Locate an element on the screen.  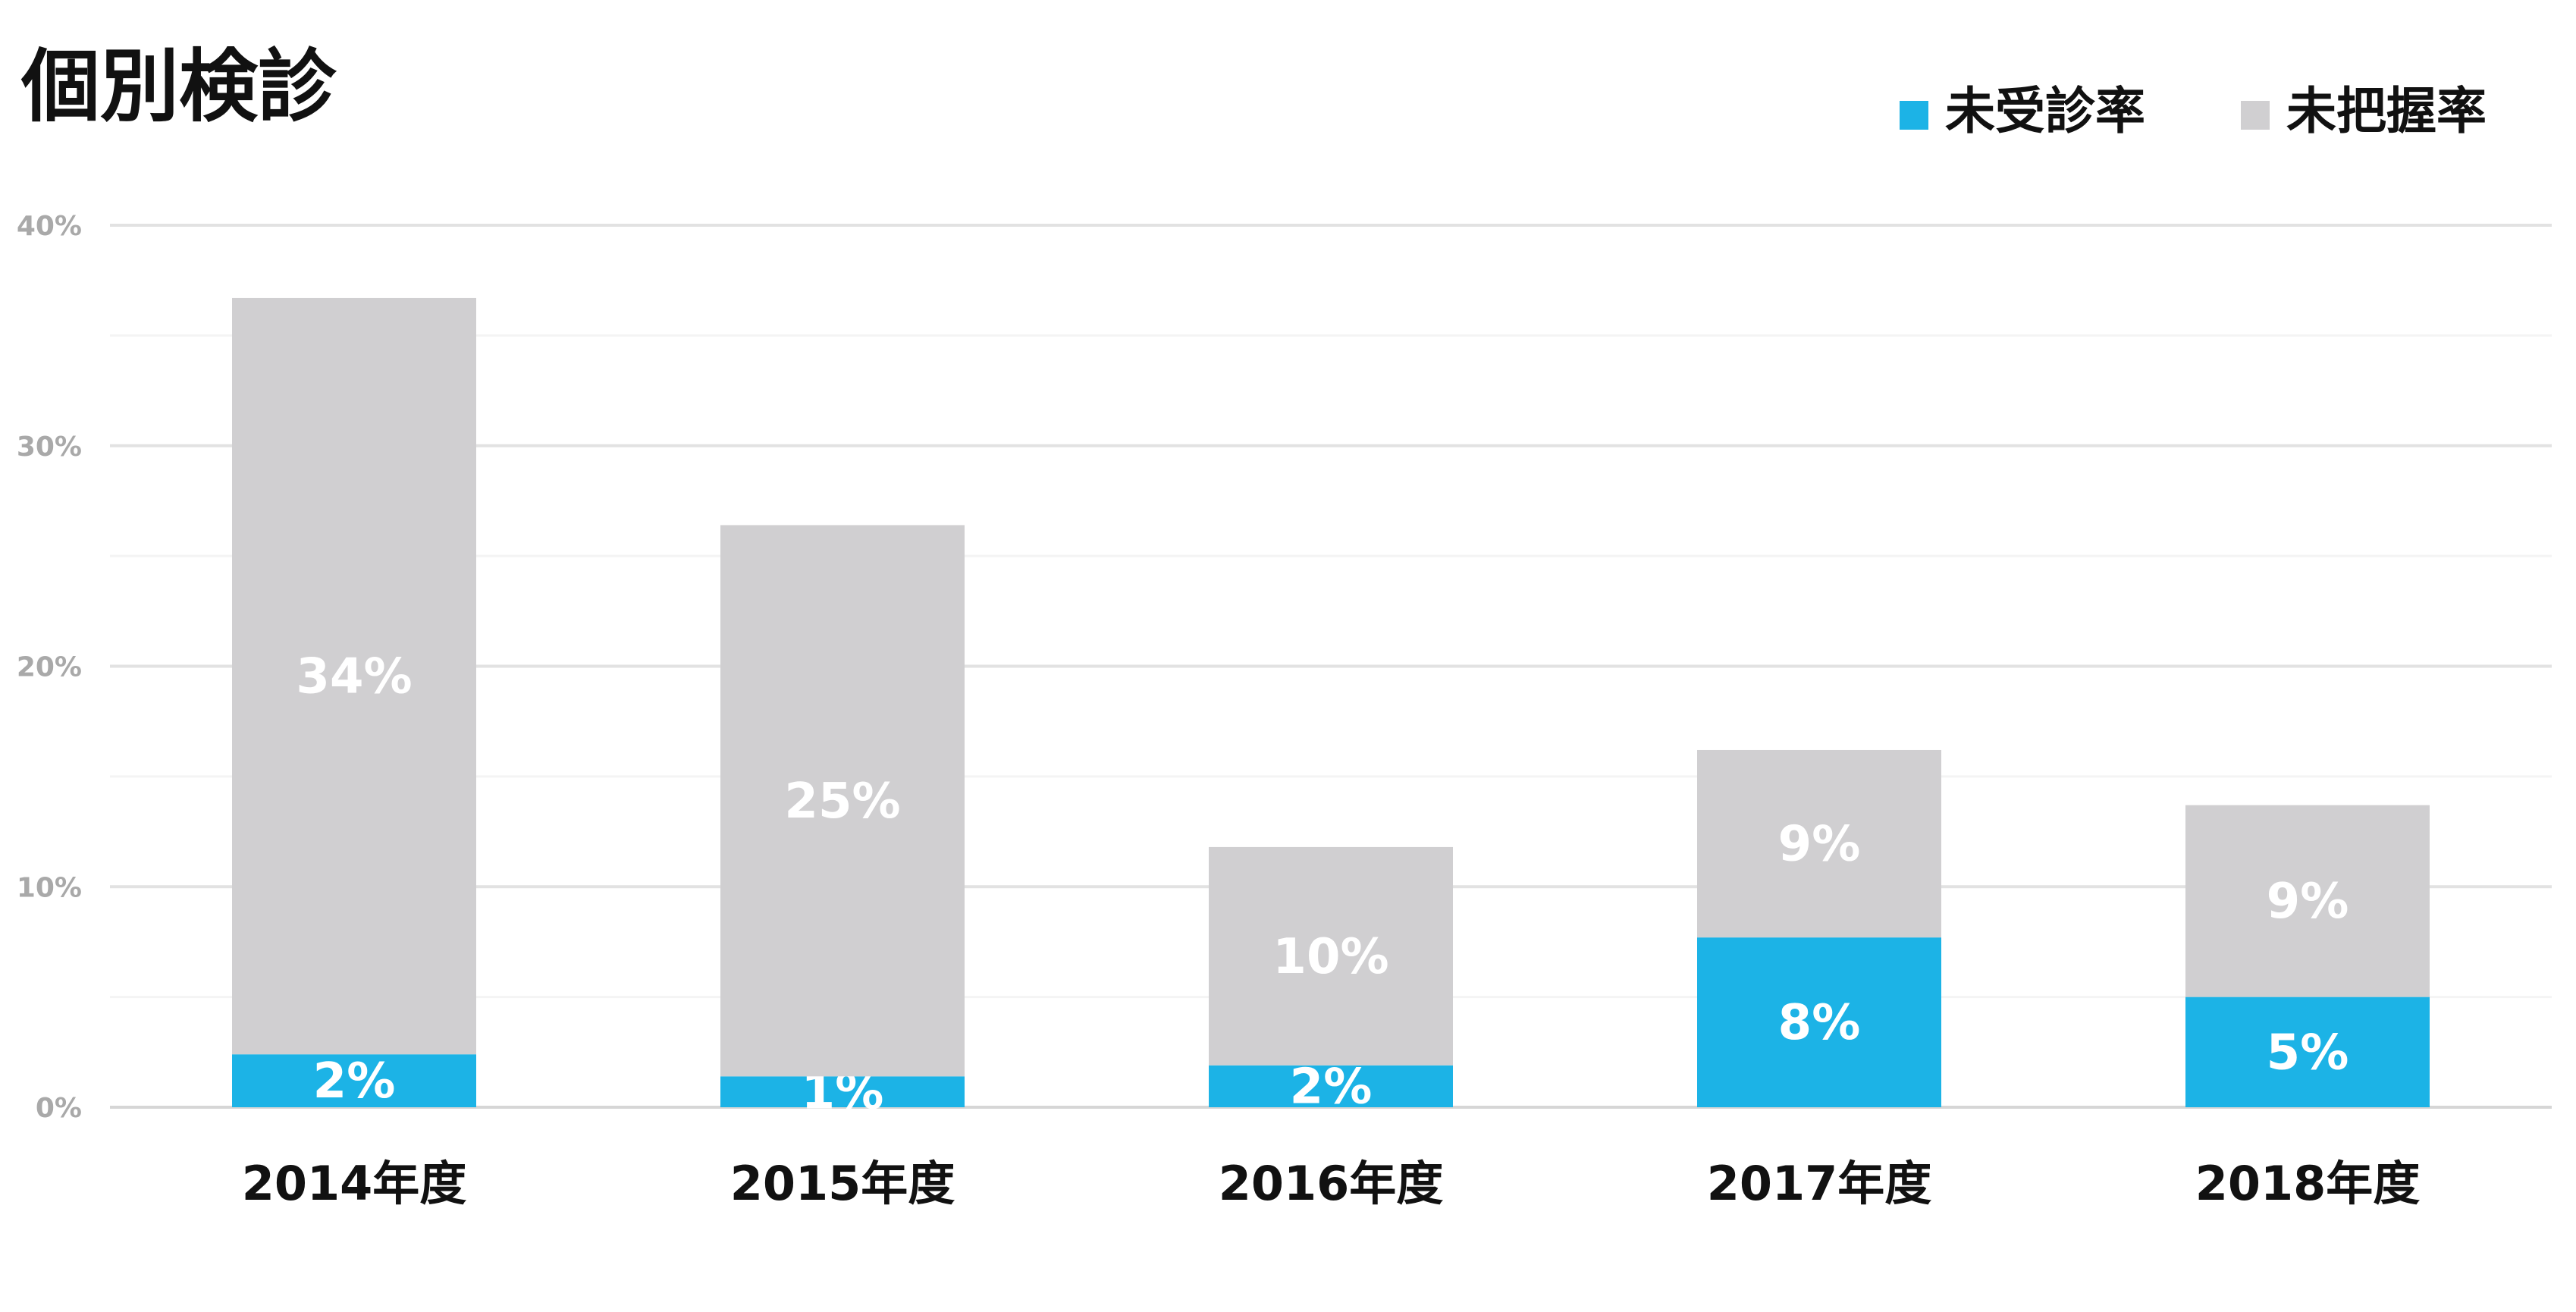
legend-label-uncheck: 未受診率 is located at coordinates (2045, 111).